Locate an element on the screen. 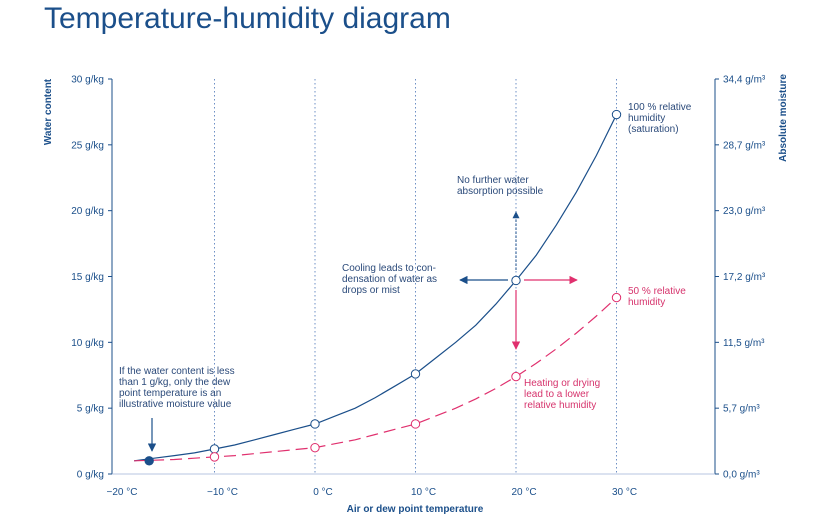 The height and width of the screenshot is (520, 835). x-tick-label: 10 °C is located at coordinates (423, 492).